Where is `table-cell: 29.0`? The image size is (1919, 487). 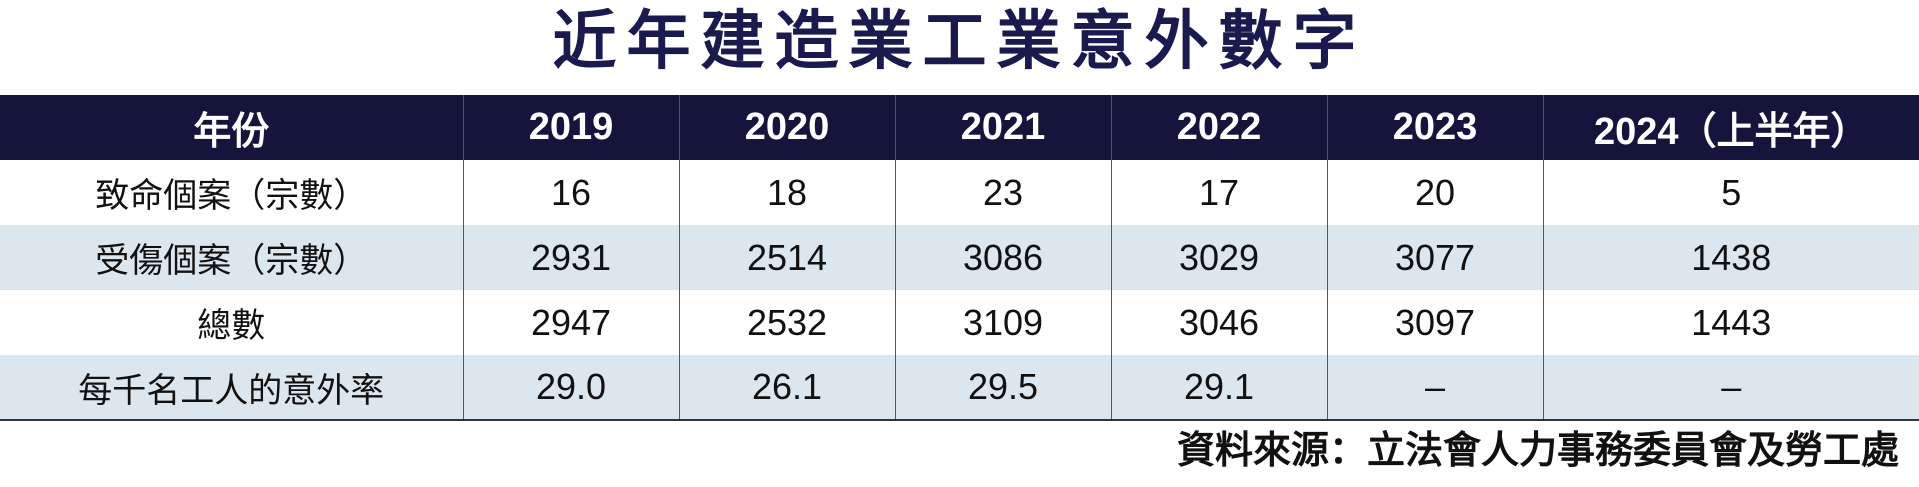
table-cell: 29.0 is located at coordinates (570, 388).